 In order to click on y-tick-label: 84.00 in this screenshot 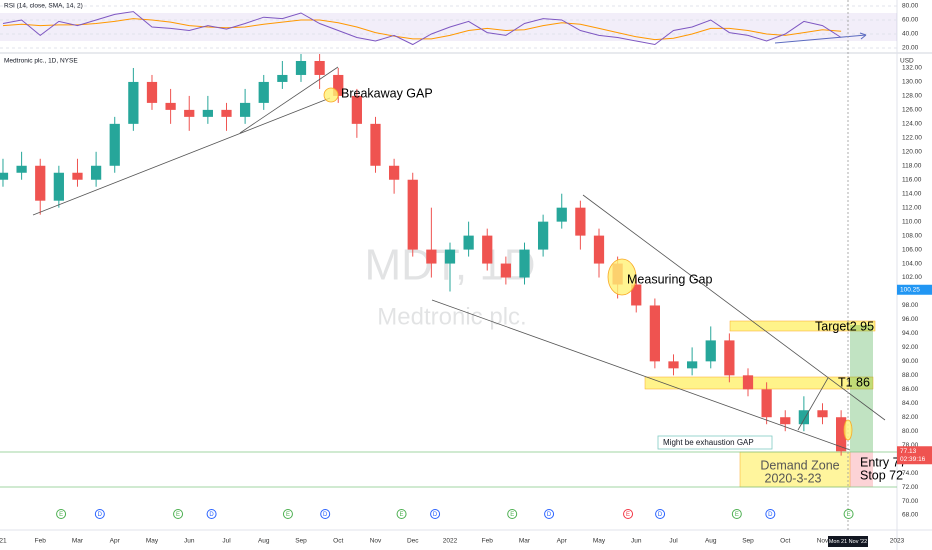, I will do `click(910, 403)`.